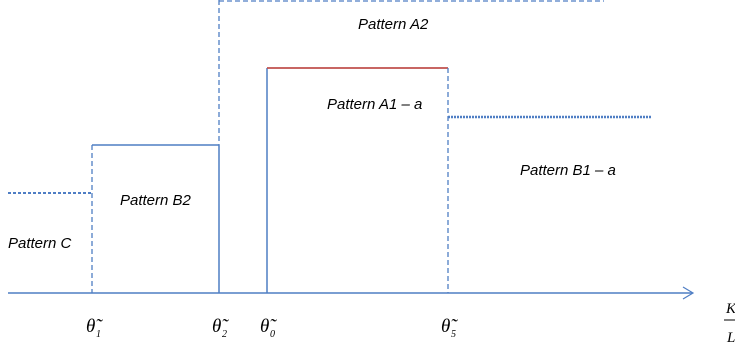  What do you see at coordinates (268, 328) in the screenshot?
I see `theta0-label: θ̃ 0` at bounding box center [268, 328].